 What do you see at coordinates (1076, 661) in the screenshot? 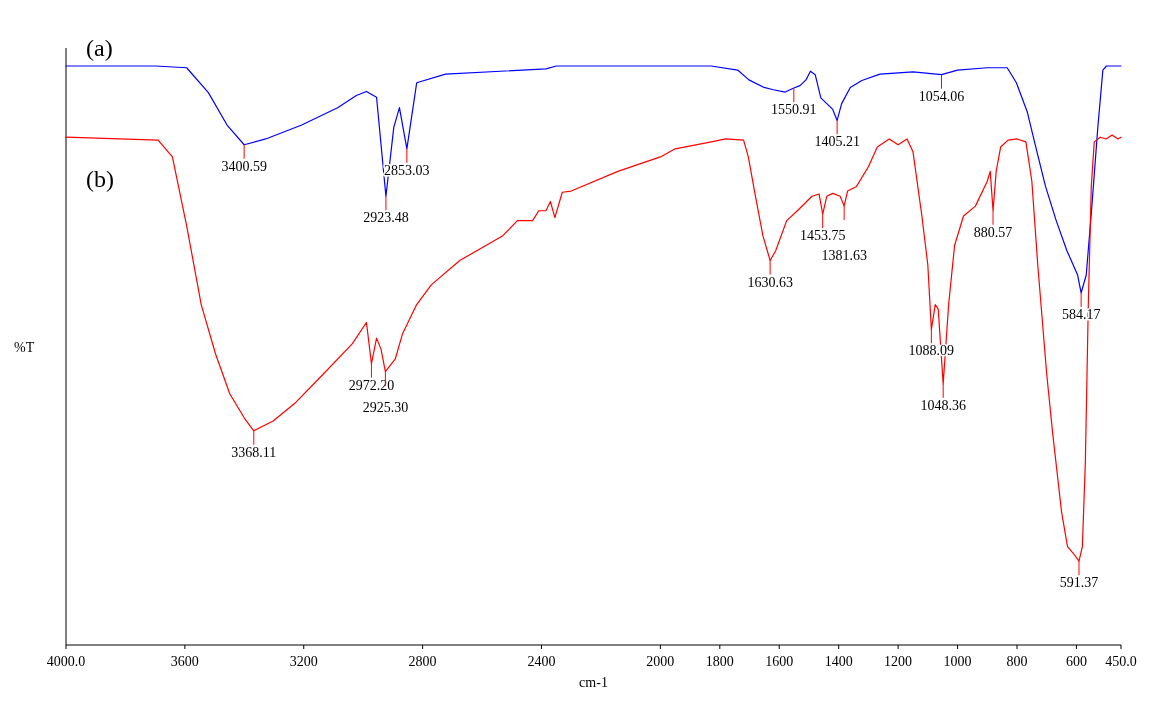
I see `x-tick-label: 600` at bounding box center [1076, 661].